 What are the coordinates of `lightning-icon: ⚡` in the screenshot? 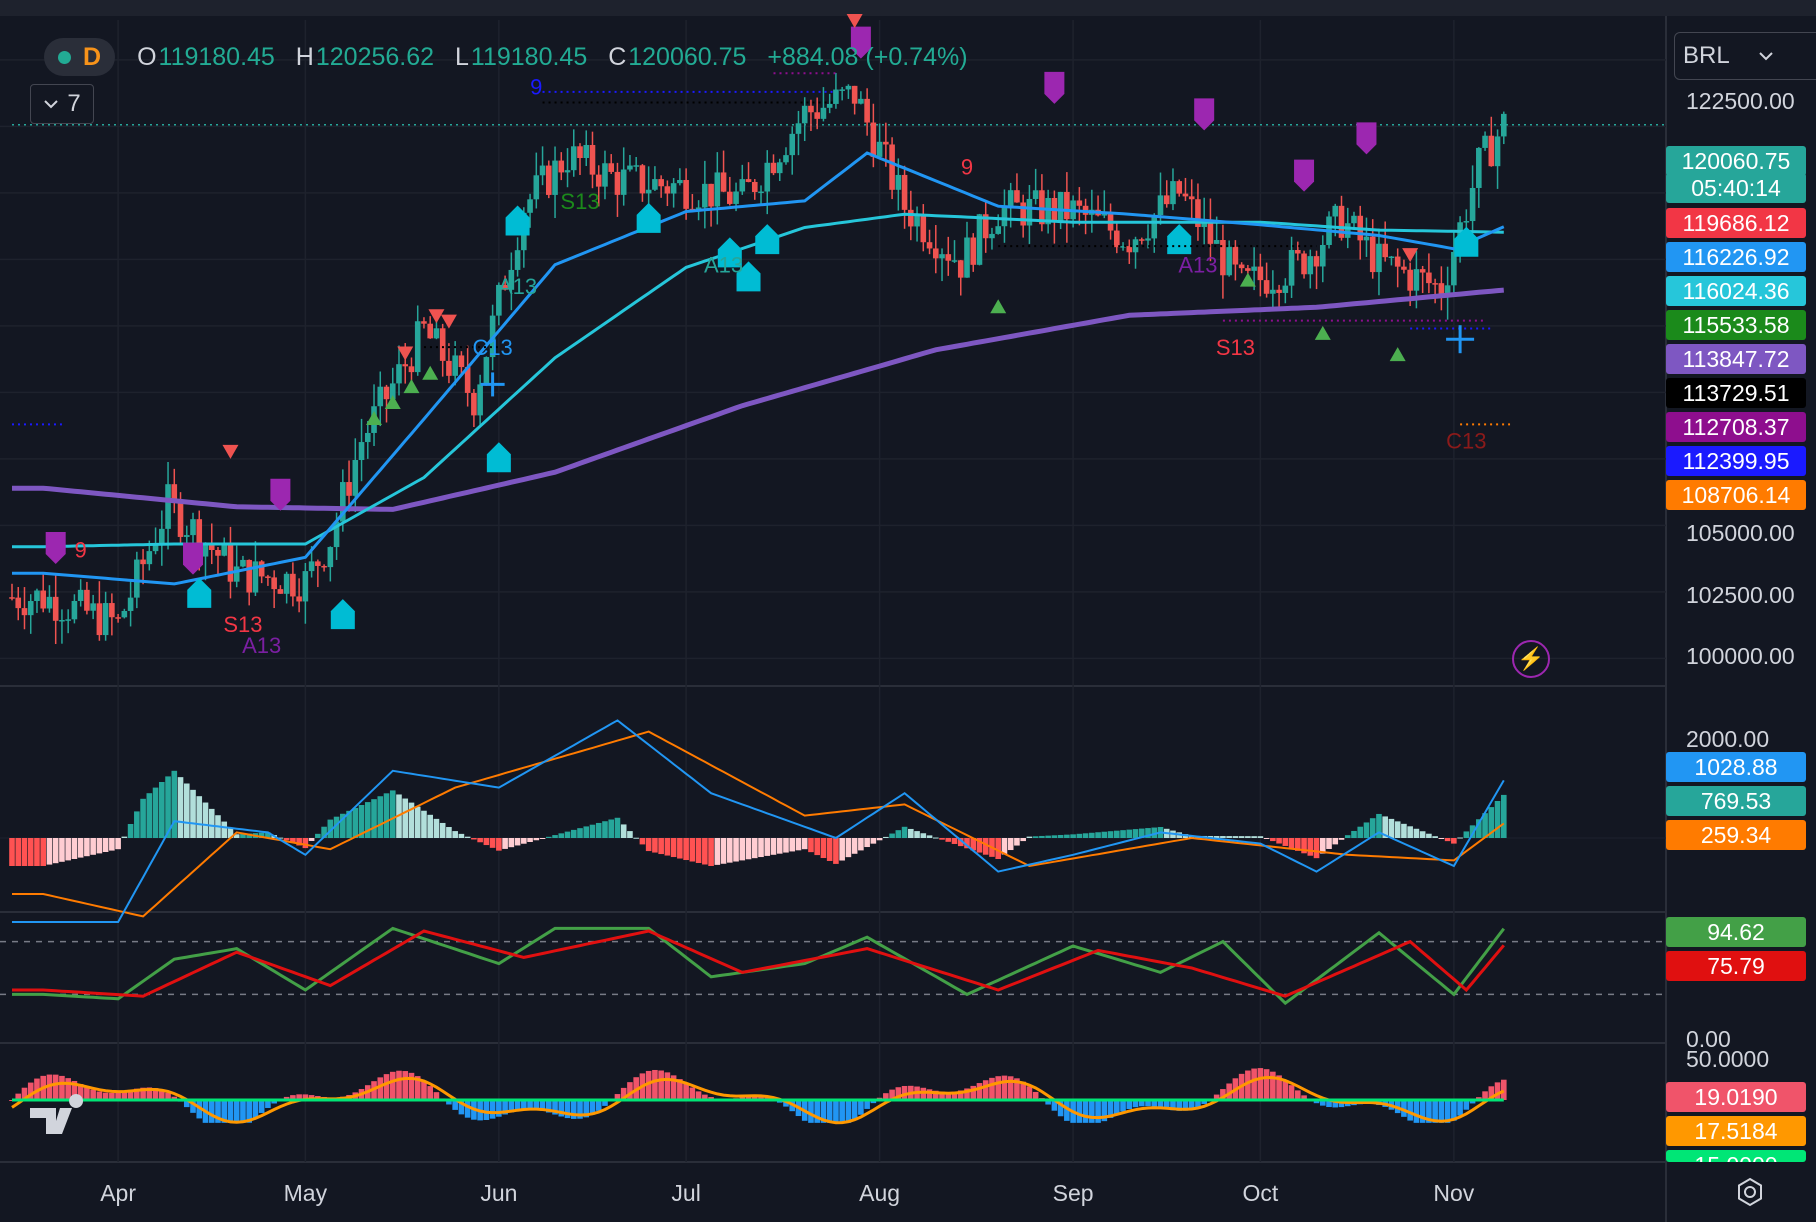 It's located at (1531, 659).